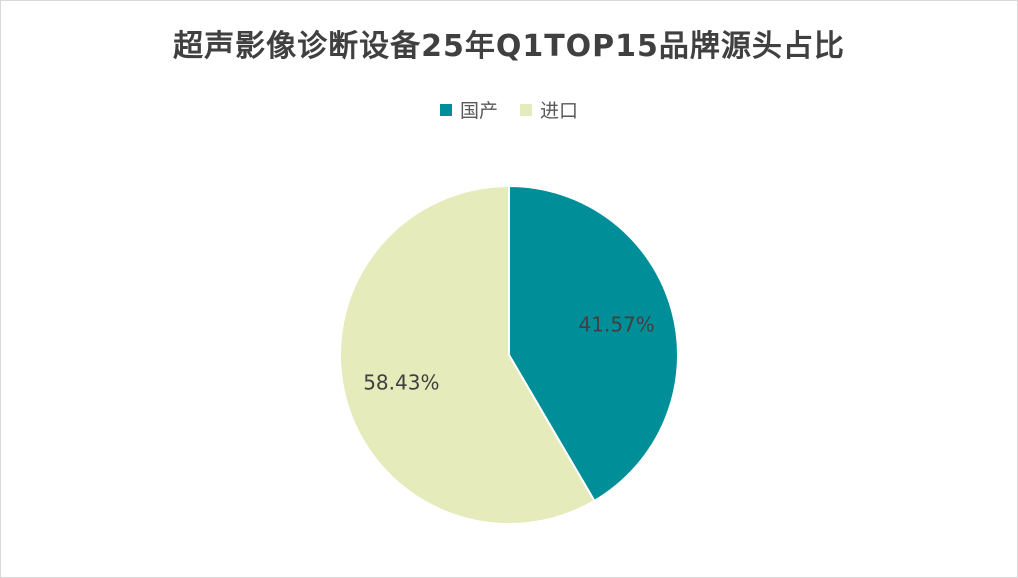 This screenshot has width=1018, height=578. What do you see at coordinates (593, 343) in the screenshot?
I see `pie-slice-domestic` at bounding box center [593, 343].